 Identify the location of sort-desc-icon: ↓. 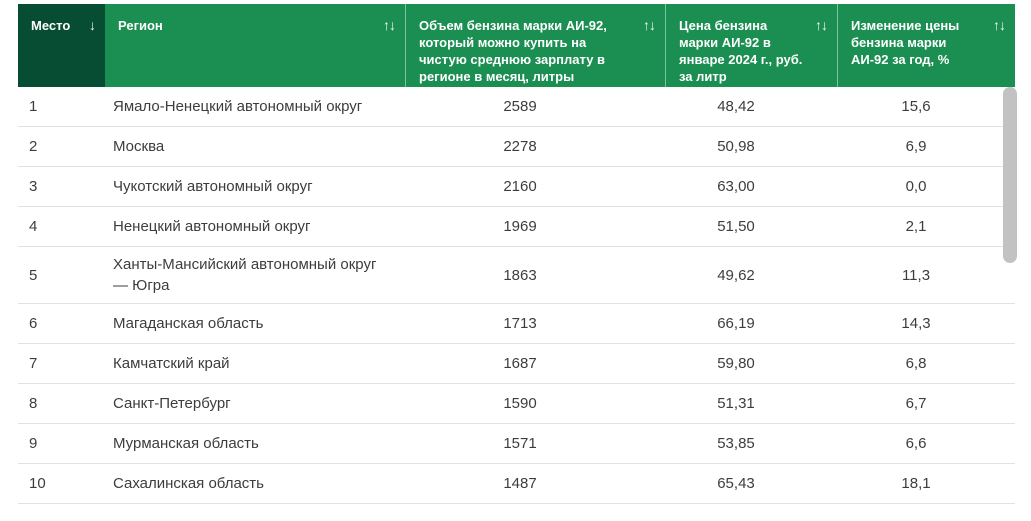
(92, 25).